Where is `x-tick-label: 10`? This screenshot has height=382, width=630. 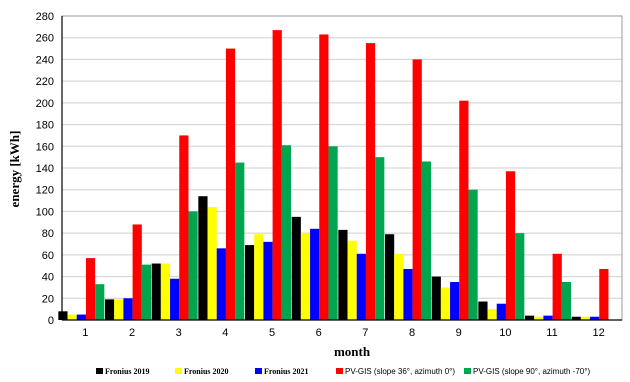 x-tick-label: 10 is located at coordinates (505, 333).